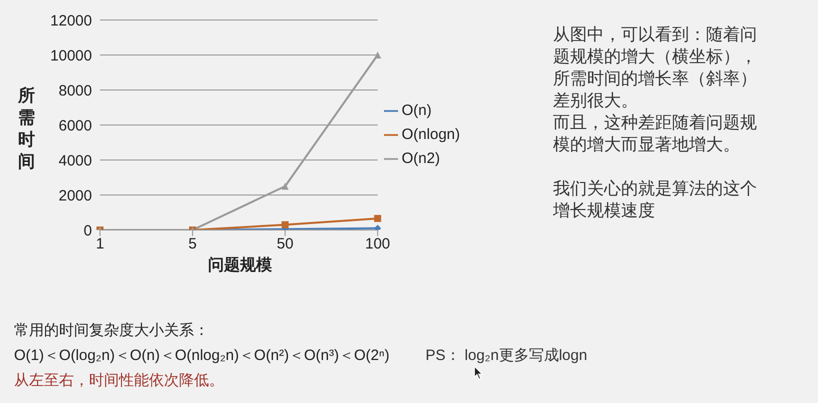 Image resolution: width=818 pixels, height=403 pixels. I want to click on y-tick-label: 8000, so click(75, 91).